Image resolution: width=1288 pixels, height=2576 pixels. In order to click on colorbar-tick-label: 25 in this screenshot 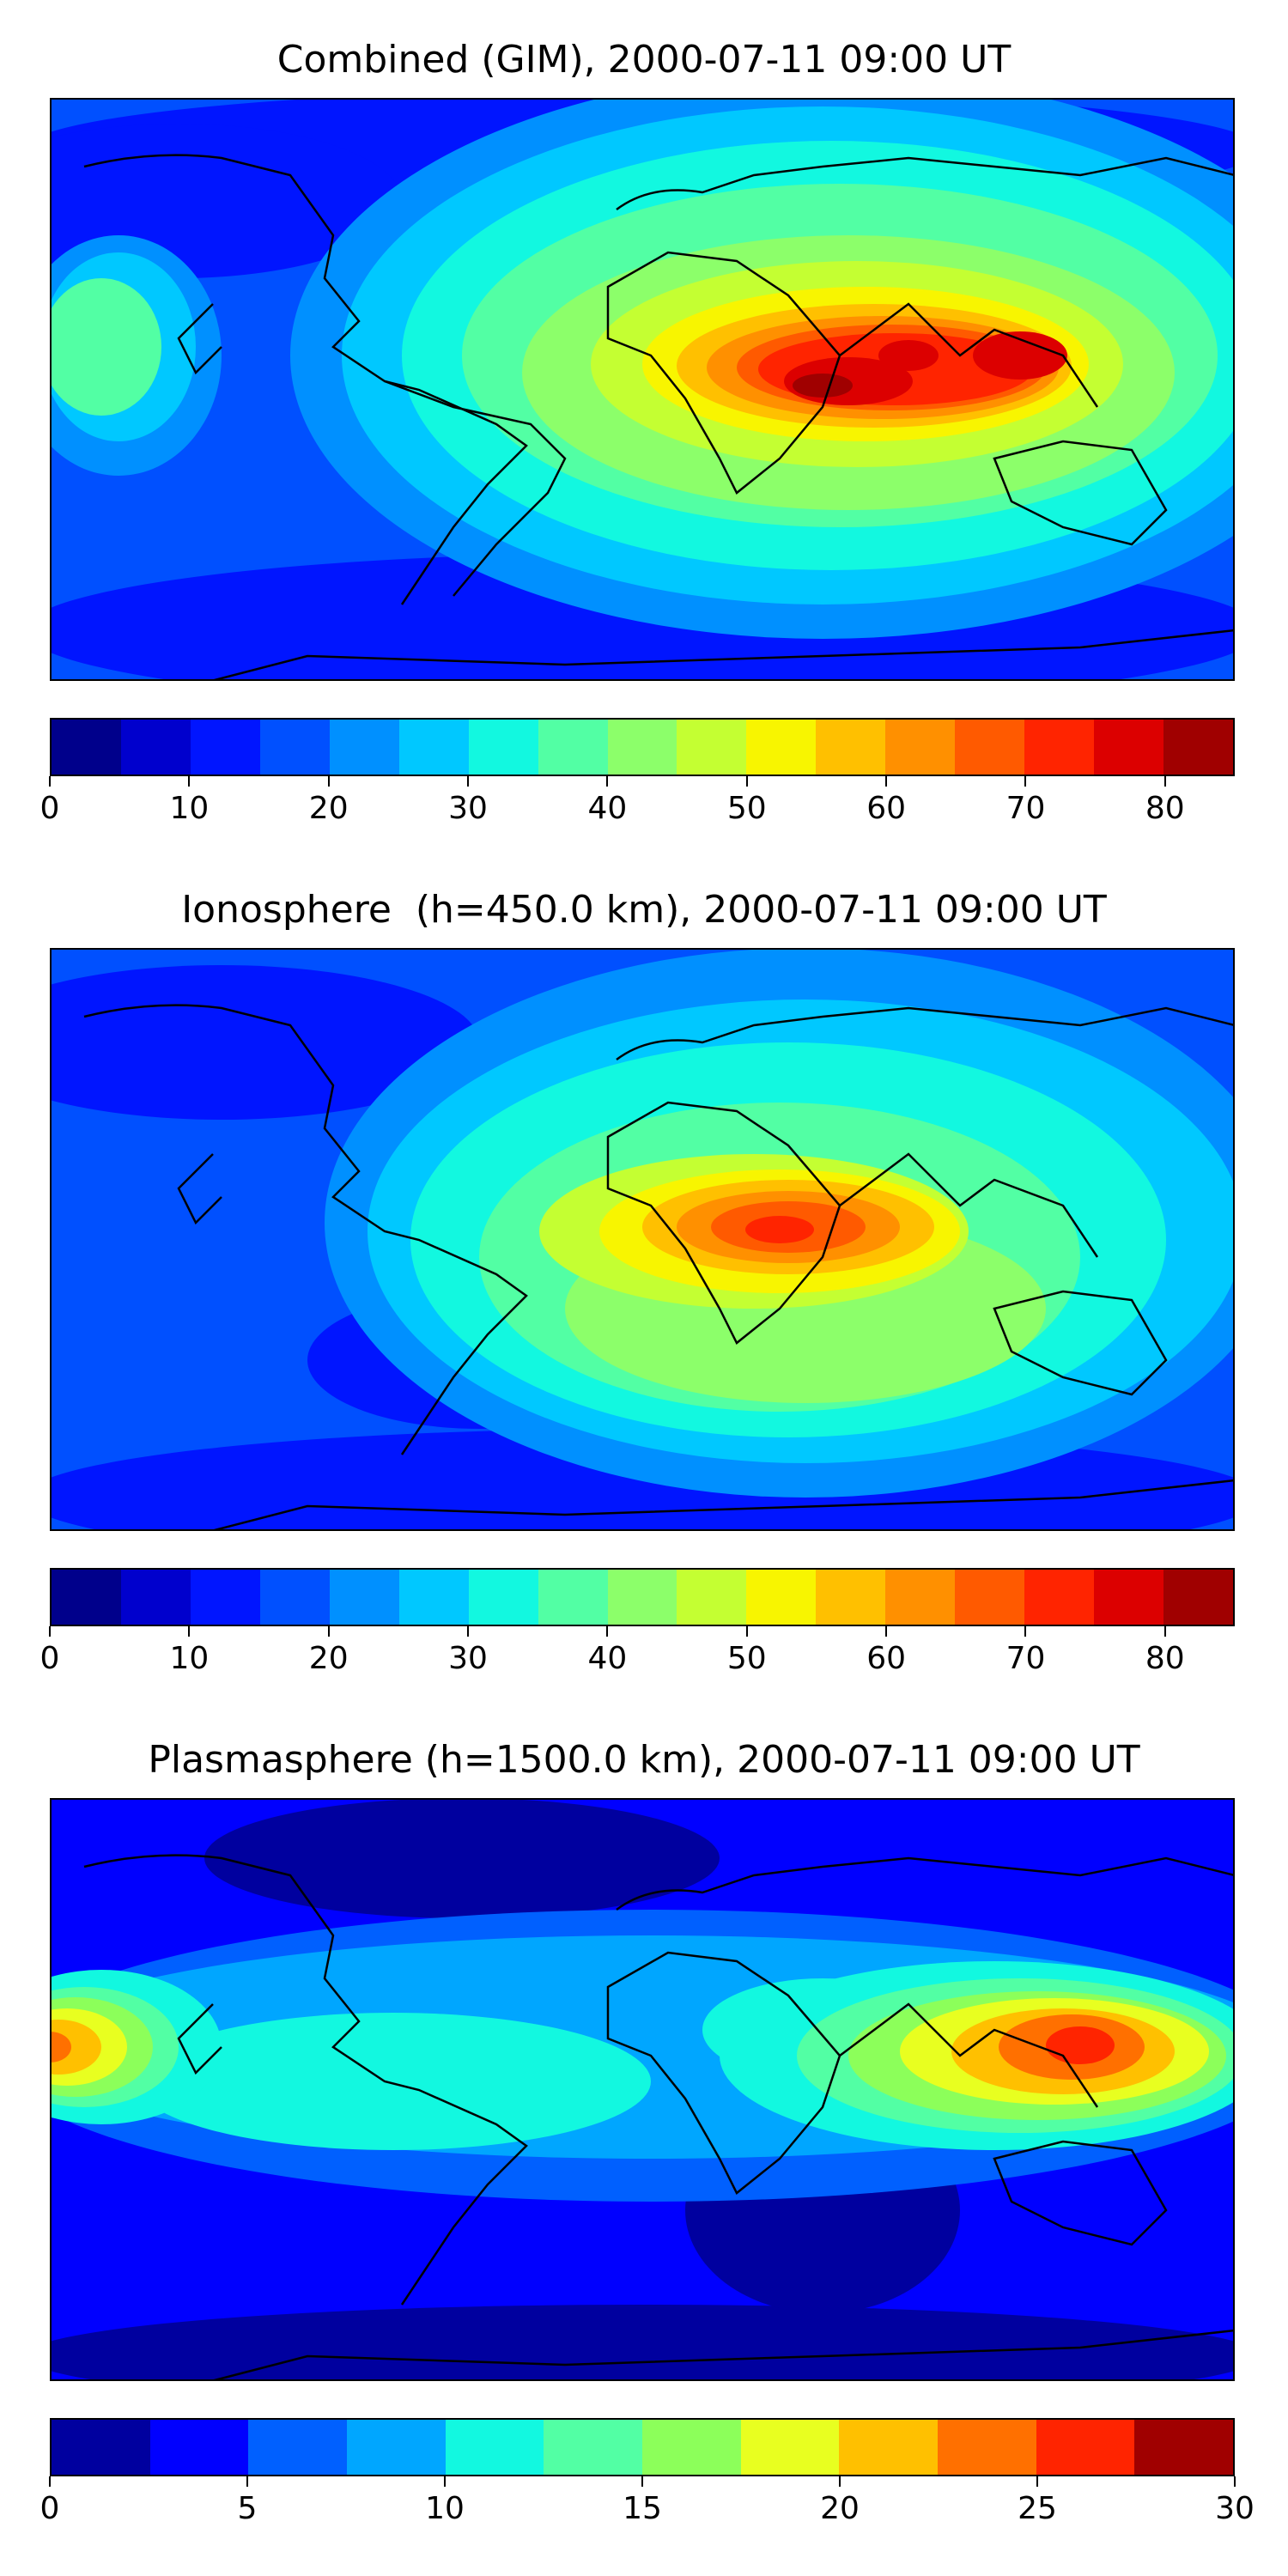, I will do `click(1038, 2508)`.